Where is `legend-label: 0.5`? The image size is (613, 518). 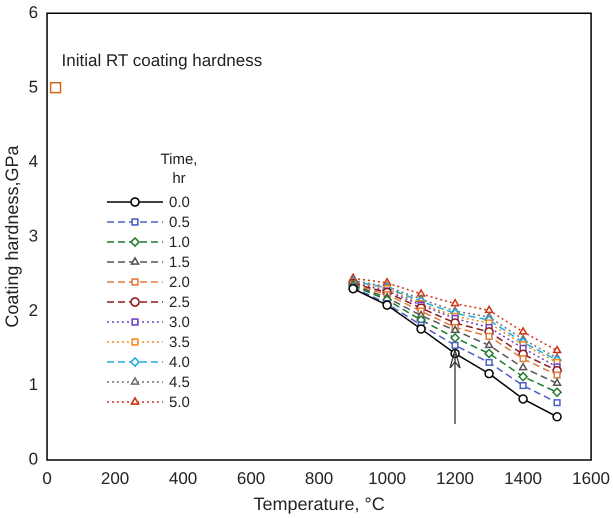 legend-label: 0.5 is located at coordinates (179, 222).